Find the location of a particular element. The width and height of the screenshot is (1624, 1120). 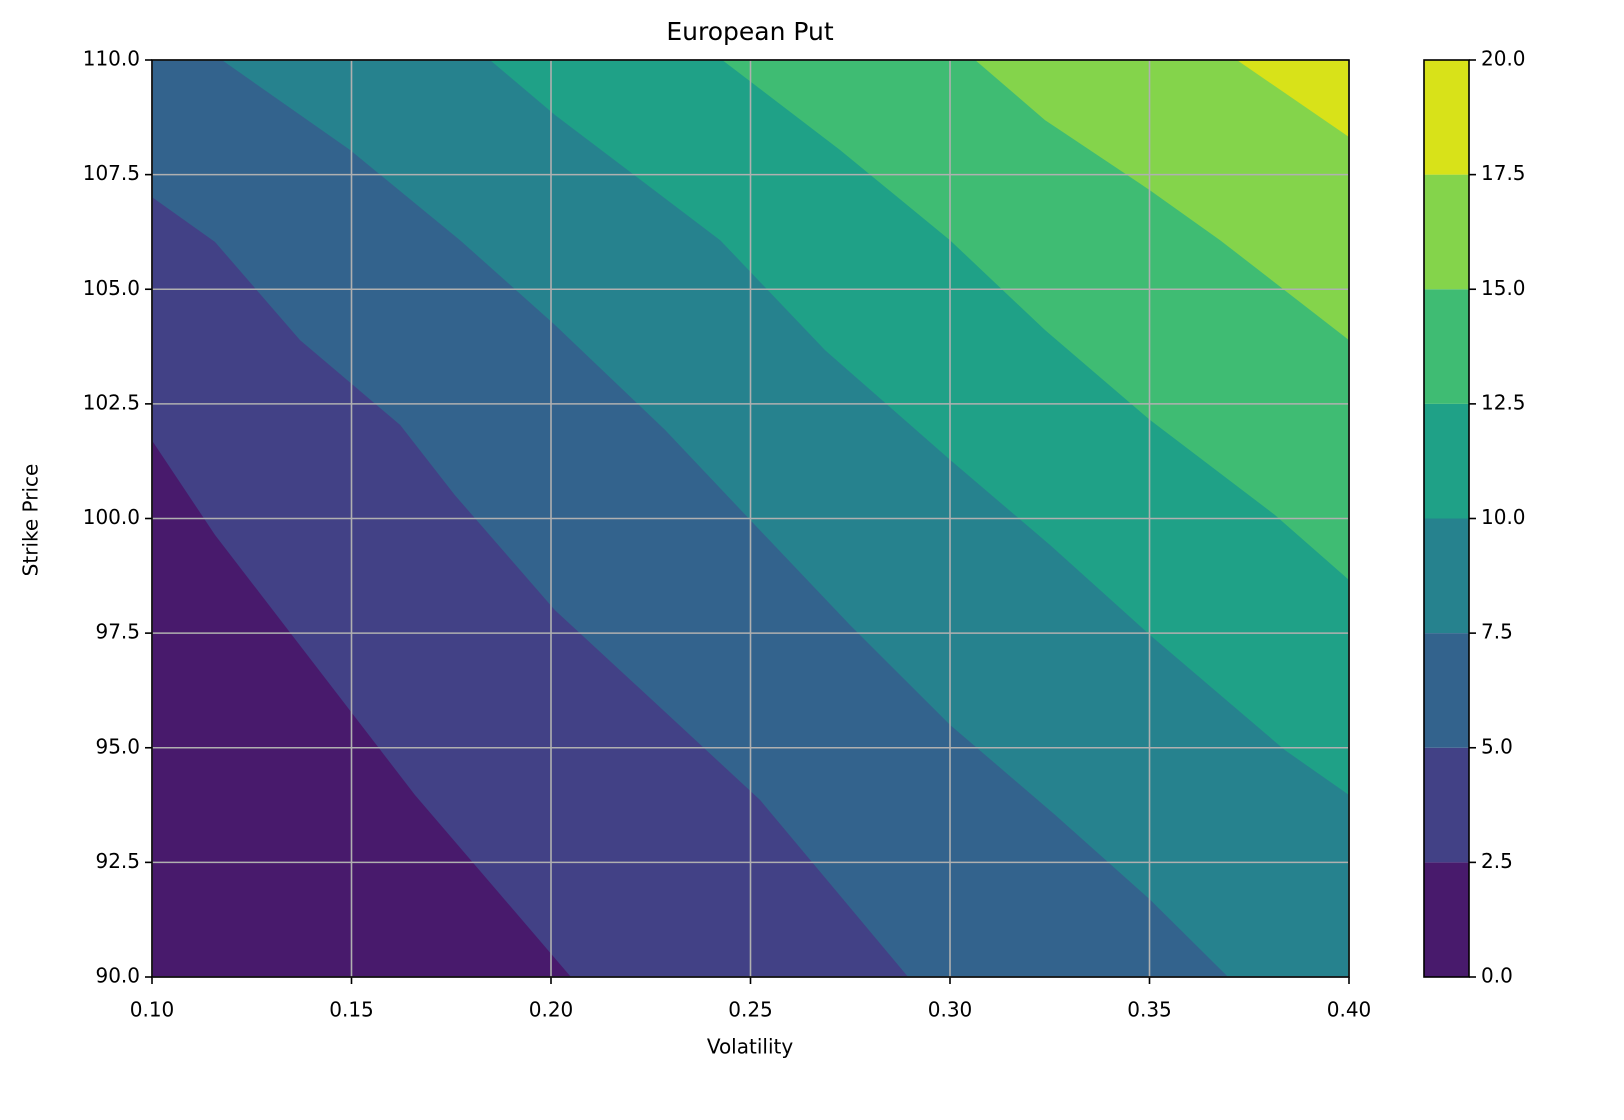

y-tick-label: 92.5 is located at coordinates (117, 861).